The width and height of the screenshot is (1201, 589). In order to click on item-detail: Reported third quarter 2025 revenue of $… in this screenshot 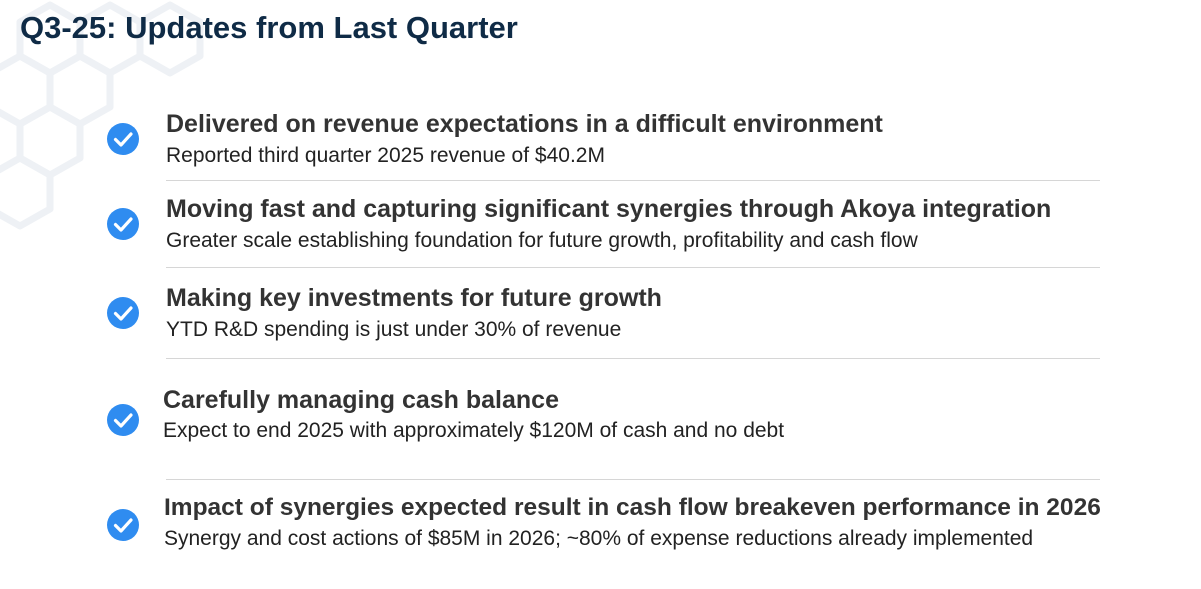, I will do `click(385, 155)`.